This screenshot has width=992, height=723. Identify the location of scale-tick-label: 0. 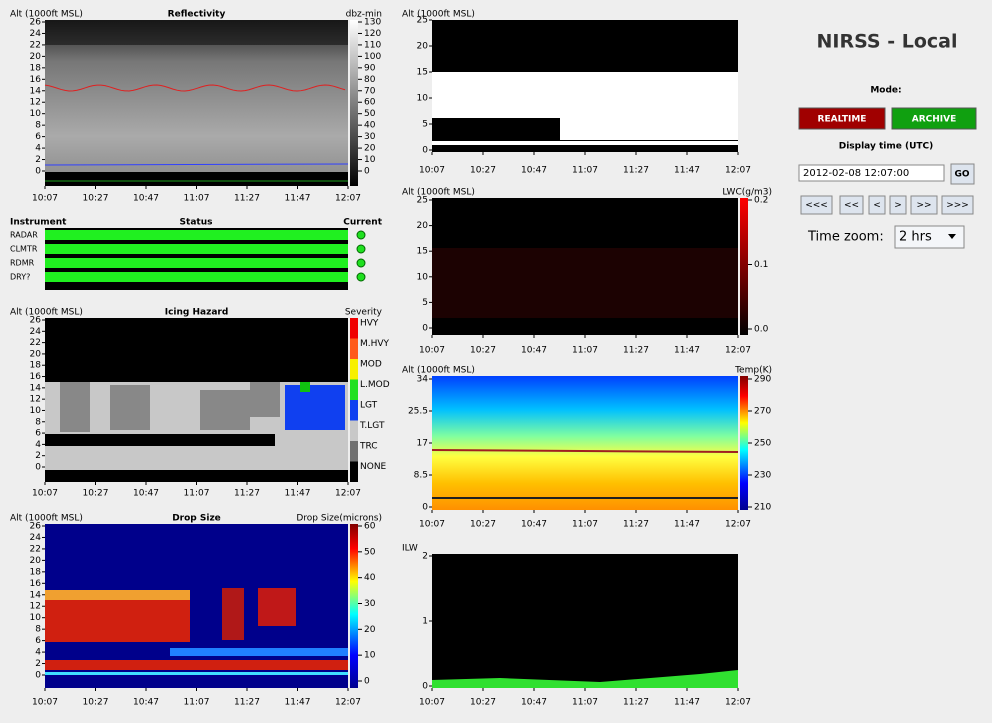
(367, 682).